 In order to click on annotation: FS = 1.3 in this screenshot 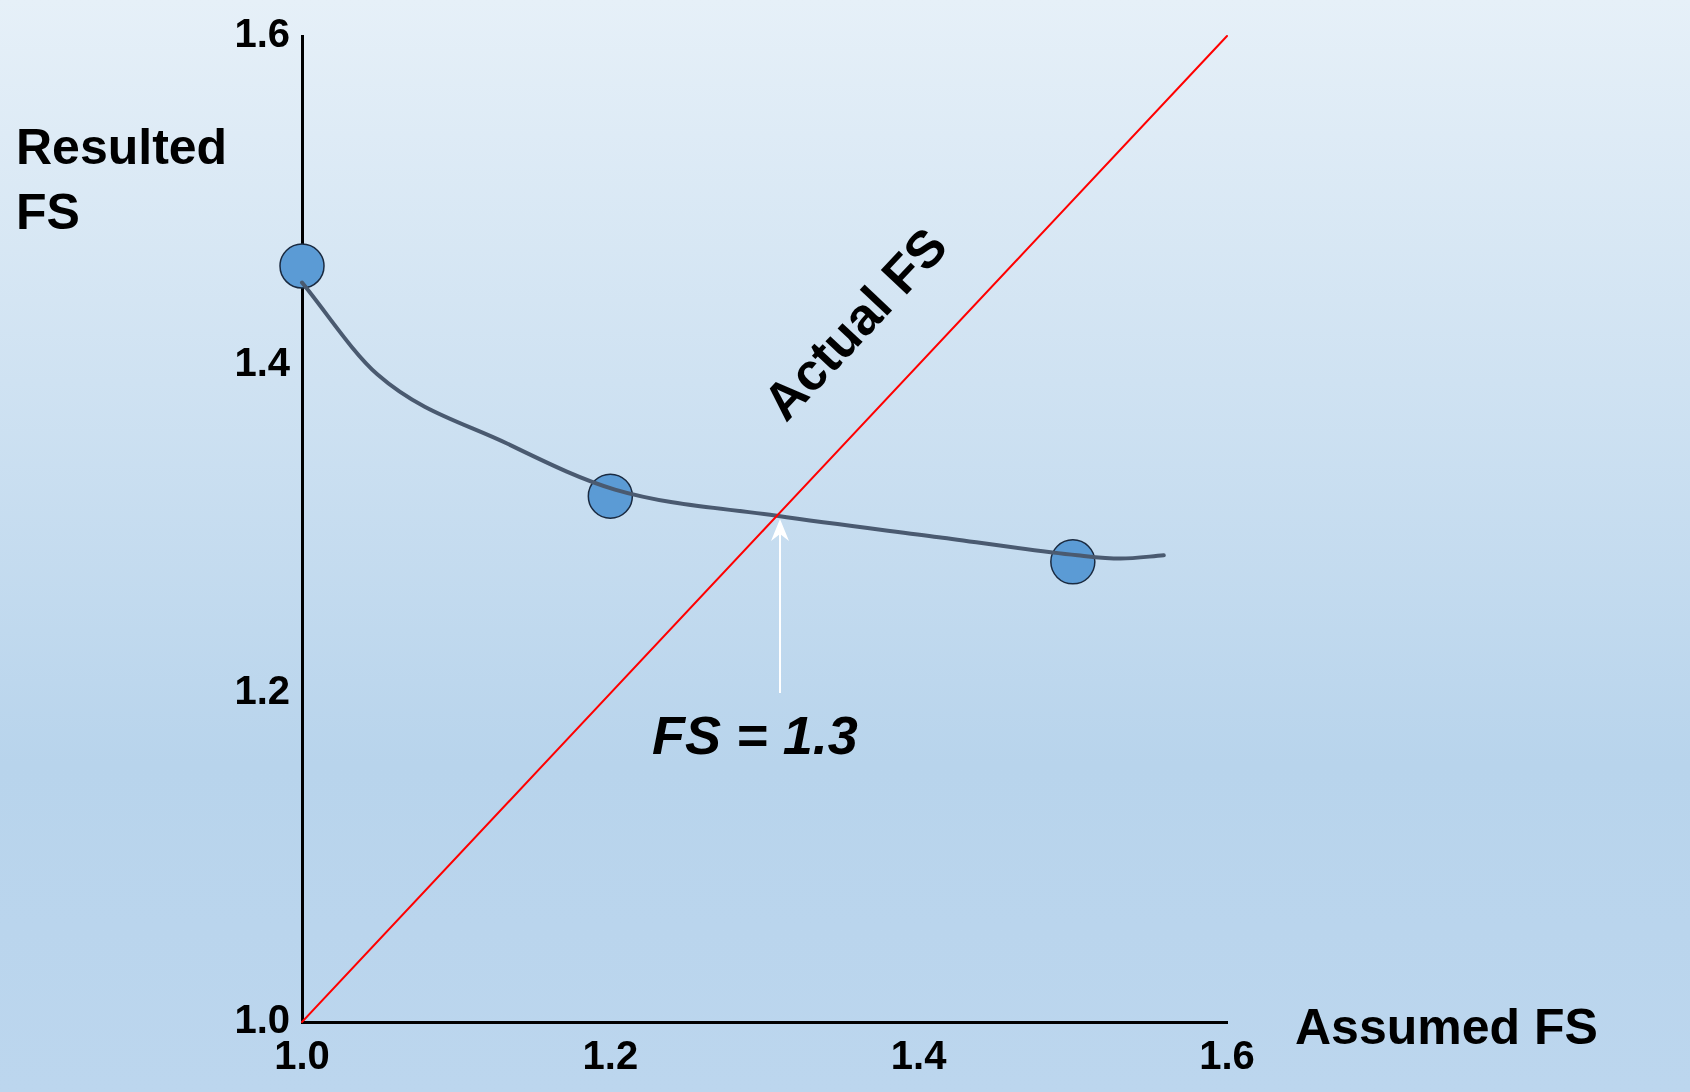, I will do `click(755, 735)`.